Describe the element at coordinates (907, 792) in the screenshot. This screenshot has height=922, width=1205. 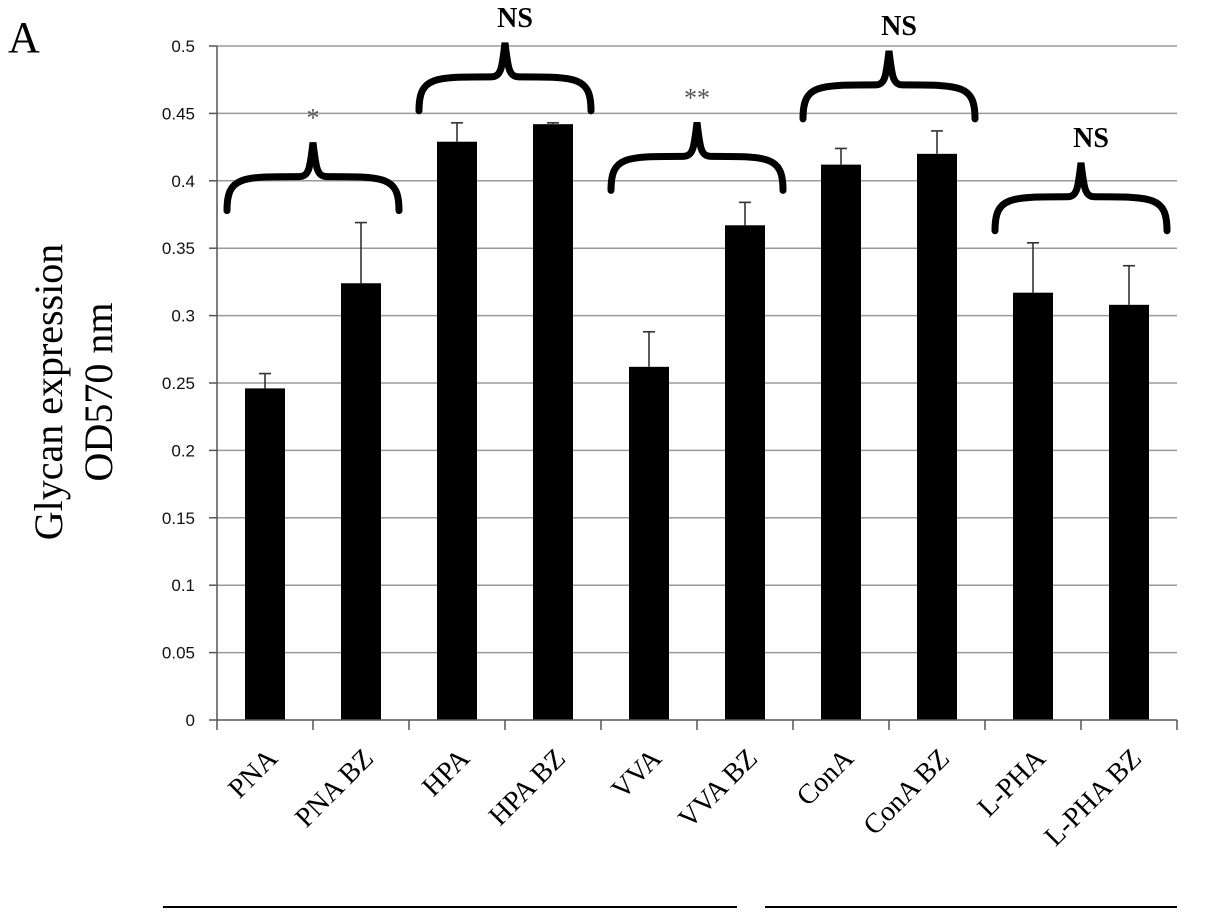
I see `x-category-label: ConA BZ` at that location.